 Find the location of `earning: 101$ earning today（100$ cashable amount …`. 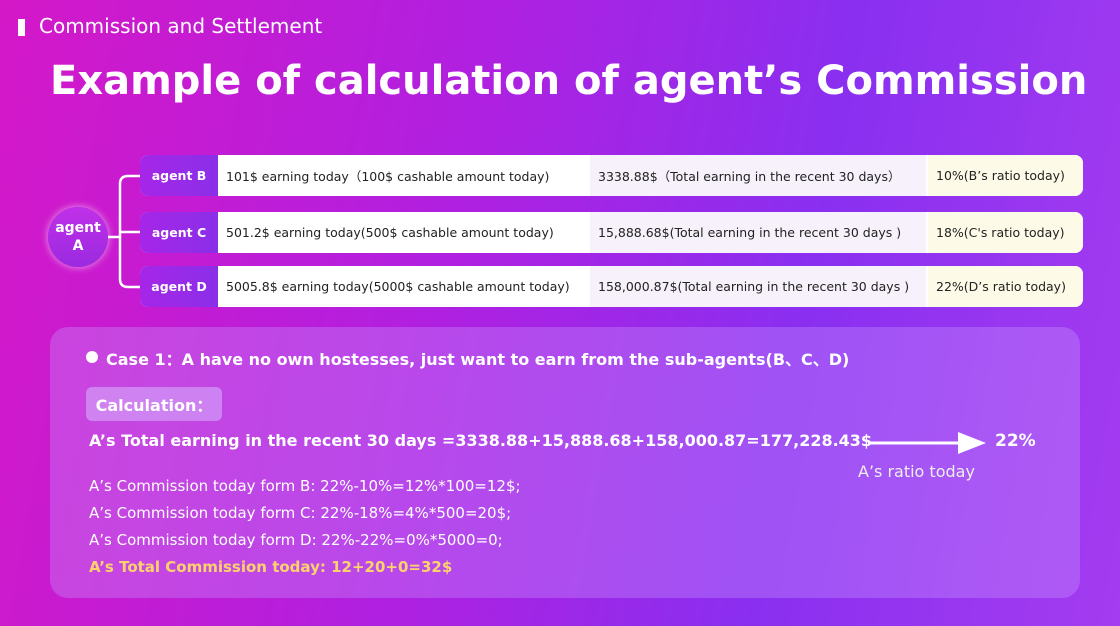

earning: 101$ earning today（100$ cashable amount … is located at coordinates (388, 176).